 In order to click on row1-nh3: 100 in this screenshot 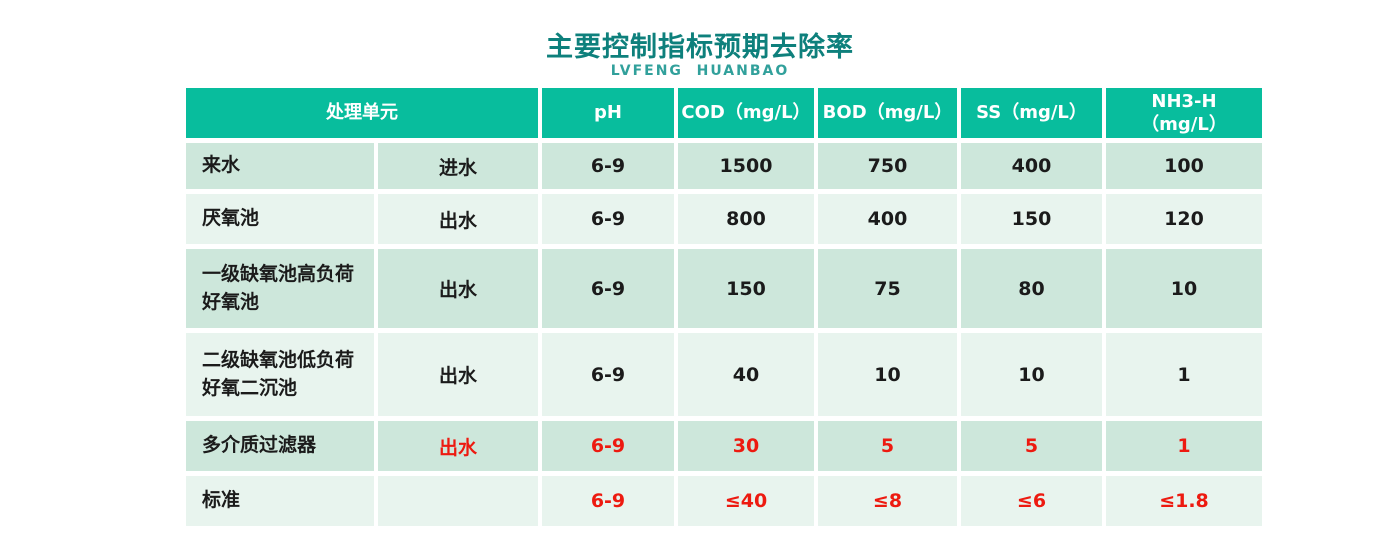, I will do `click(1184, 166)`.